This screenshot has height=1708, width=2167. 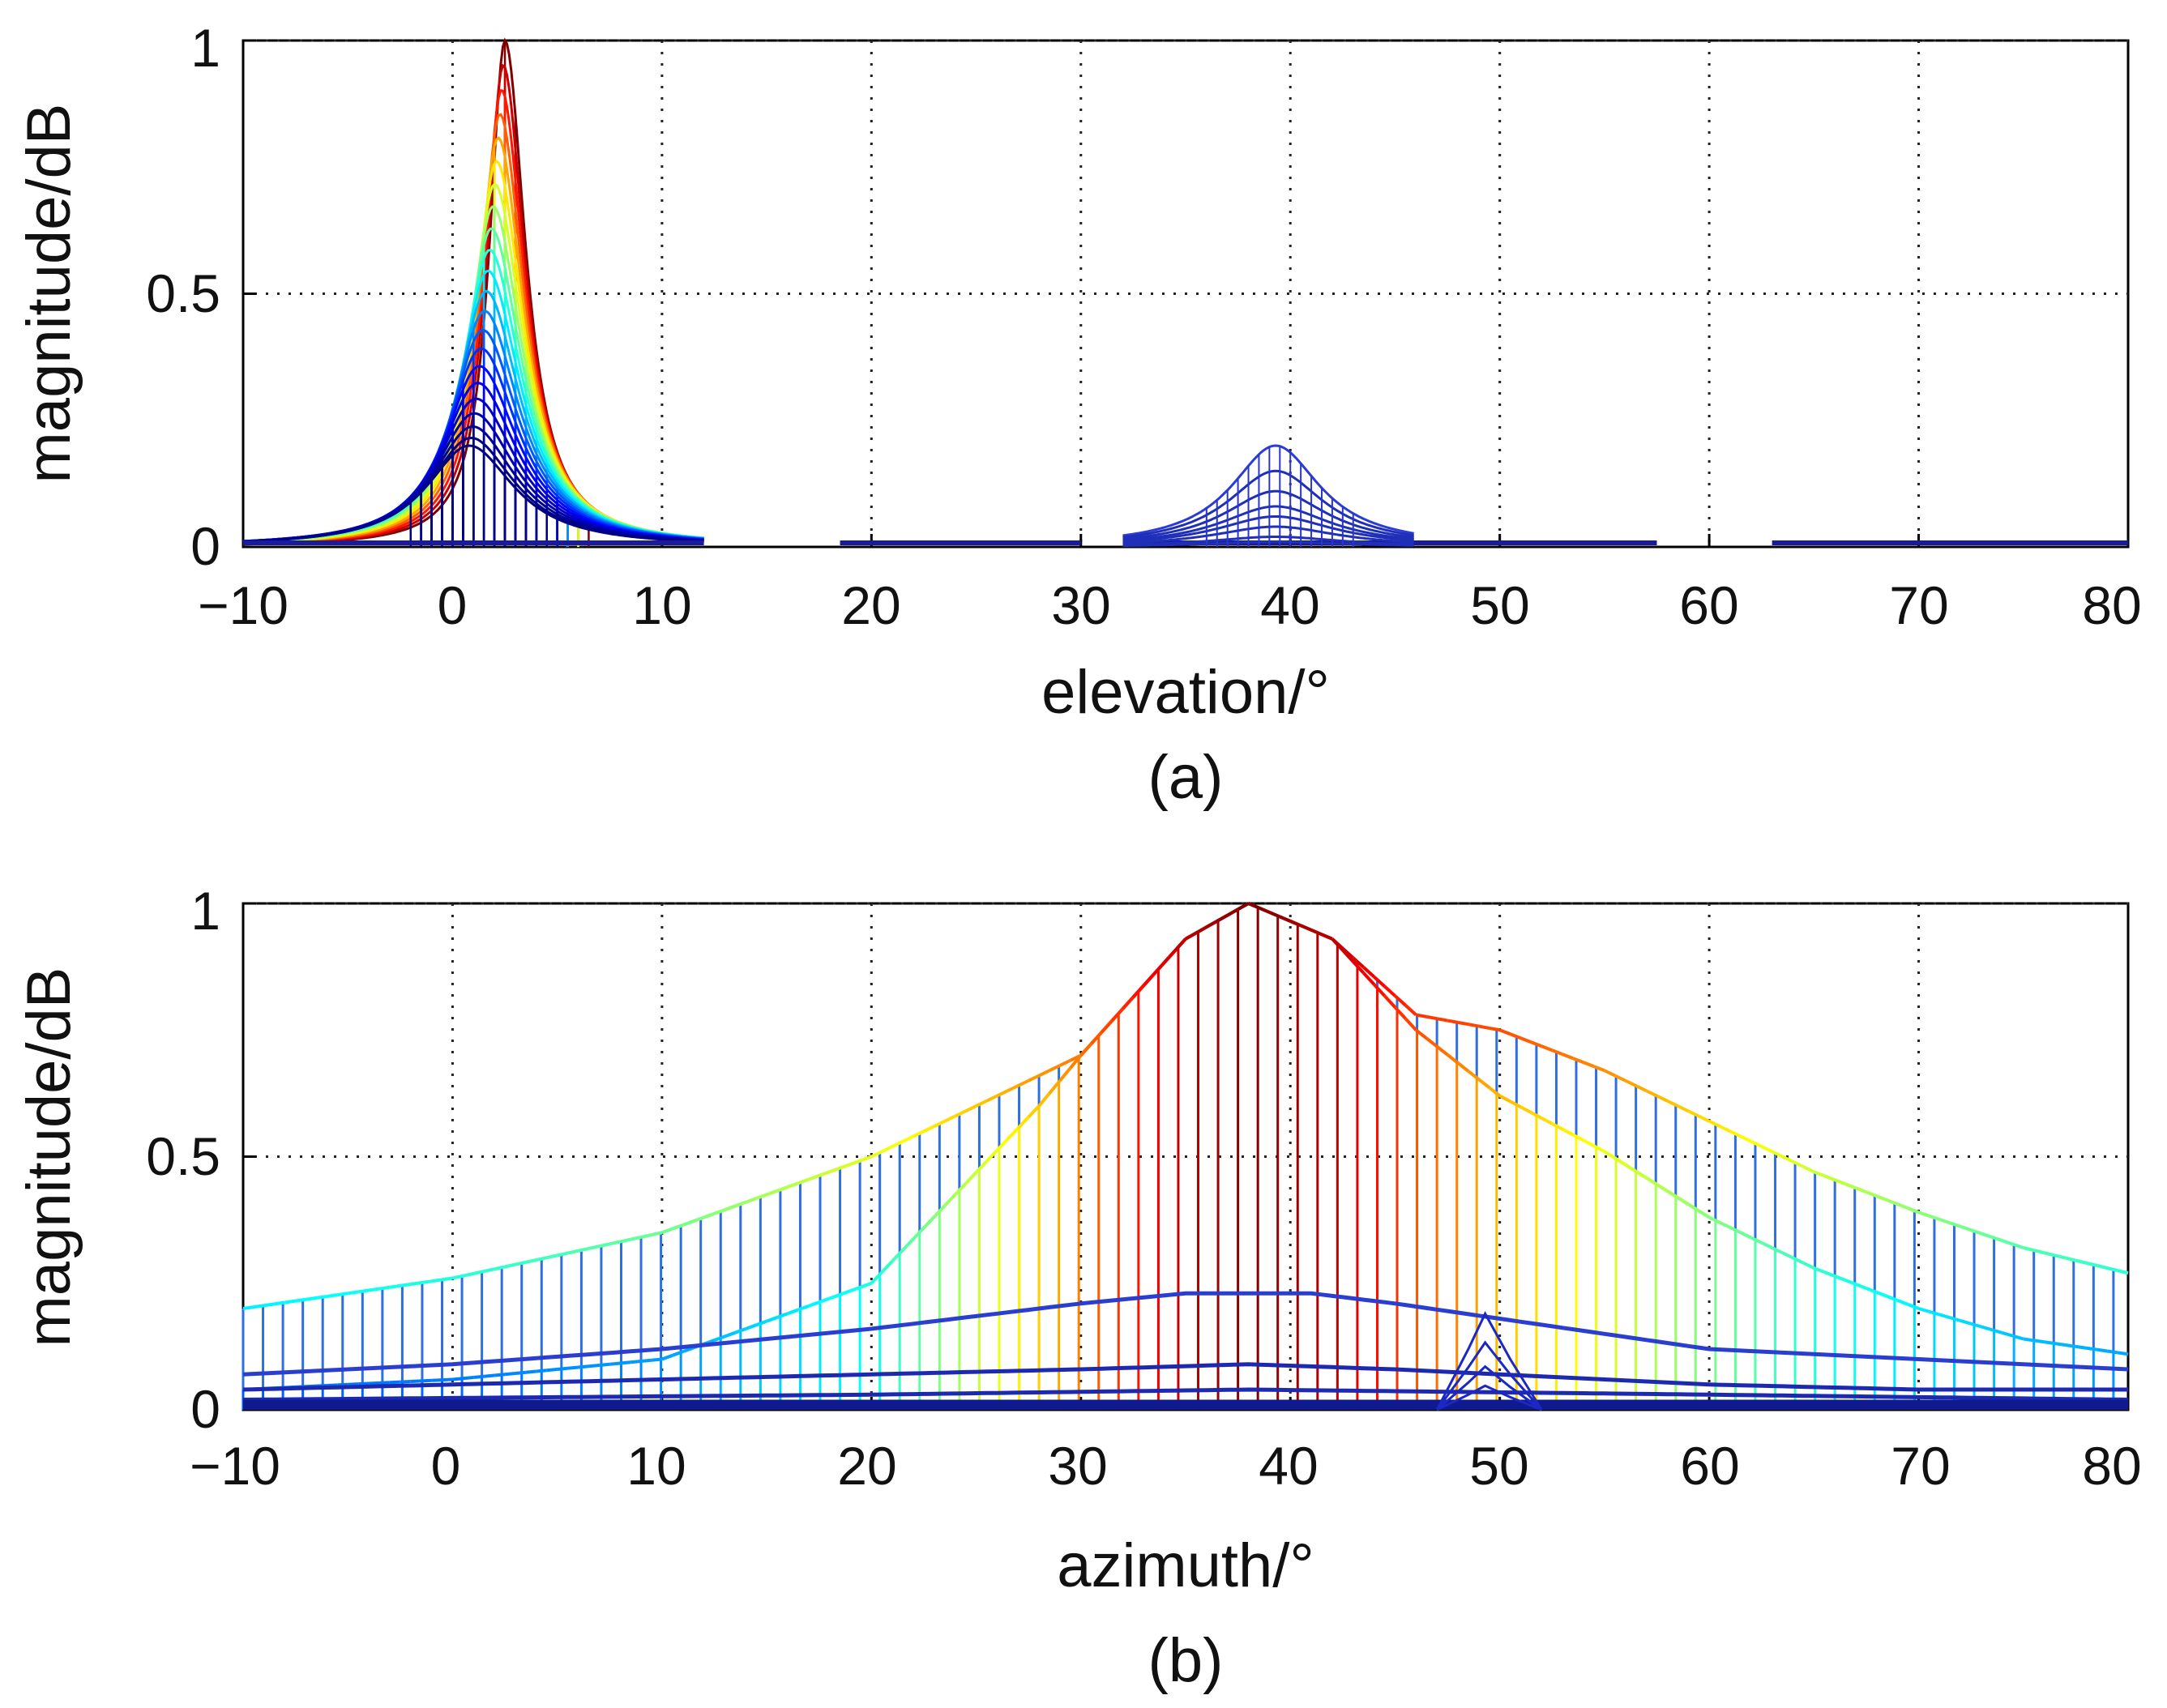 What do you see at coordinates (1186, 1661) in the screenshot?
I see `caption-b: (b)` at bounding box center [1186, 1661].